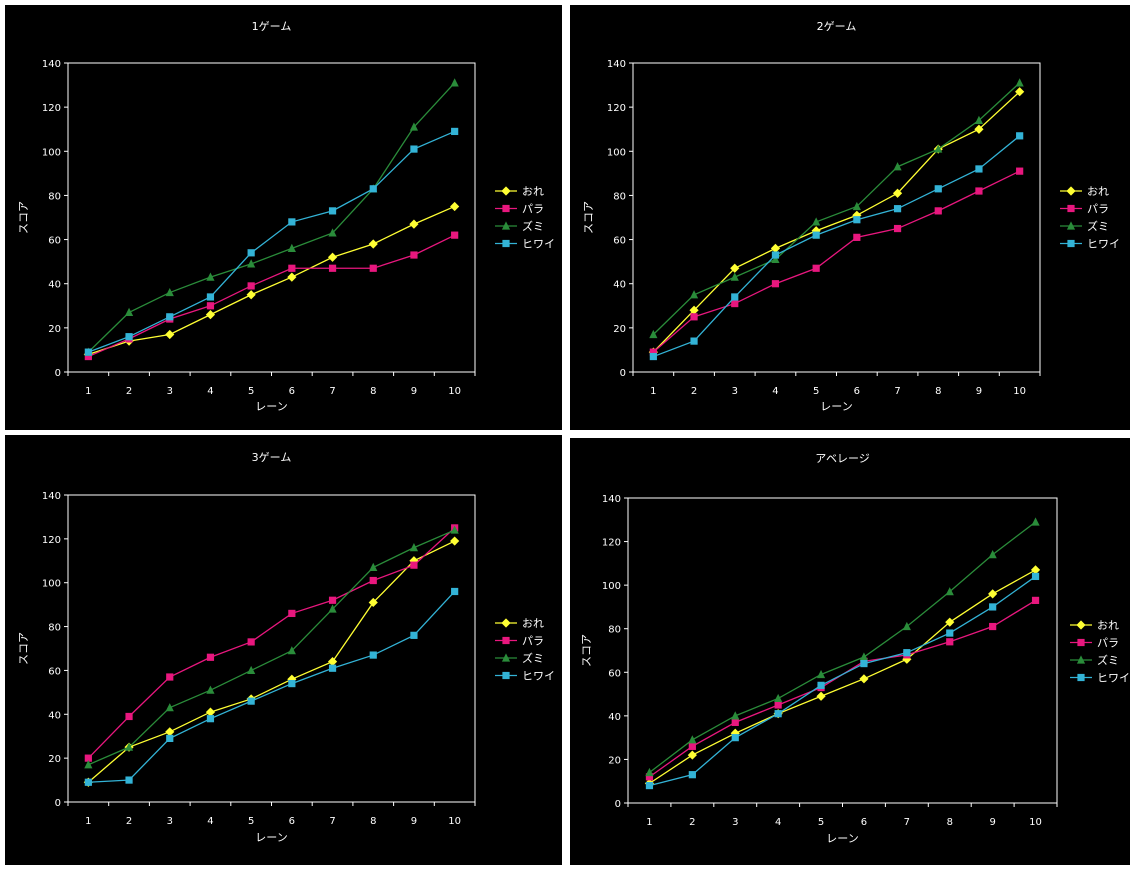 This screenshot has height=870, width=1135. What do you see at coordinates (938, 391) in the screenshot?
I see `x-tick-label: 8` at bounding box center [938, 391].